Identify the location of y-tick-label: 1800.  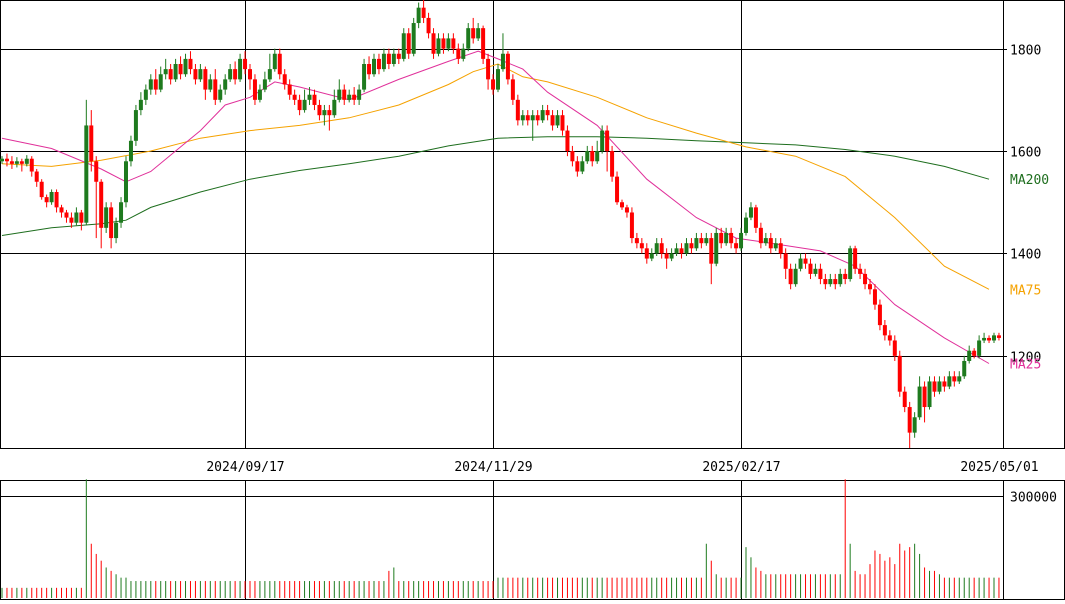
(1025, 51).